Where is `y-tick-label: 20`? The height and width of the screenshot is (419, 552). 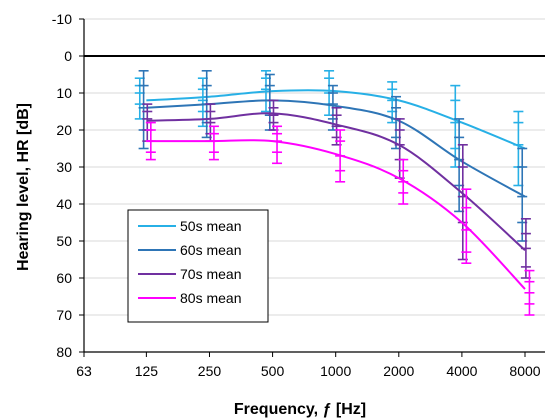
y-tick-label: 20 is located at coordinates (64, 130).